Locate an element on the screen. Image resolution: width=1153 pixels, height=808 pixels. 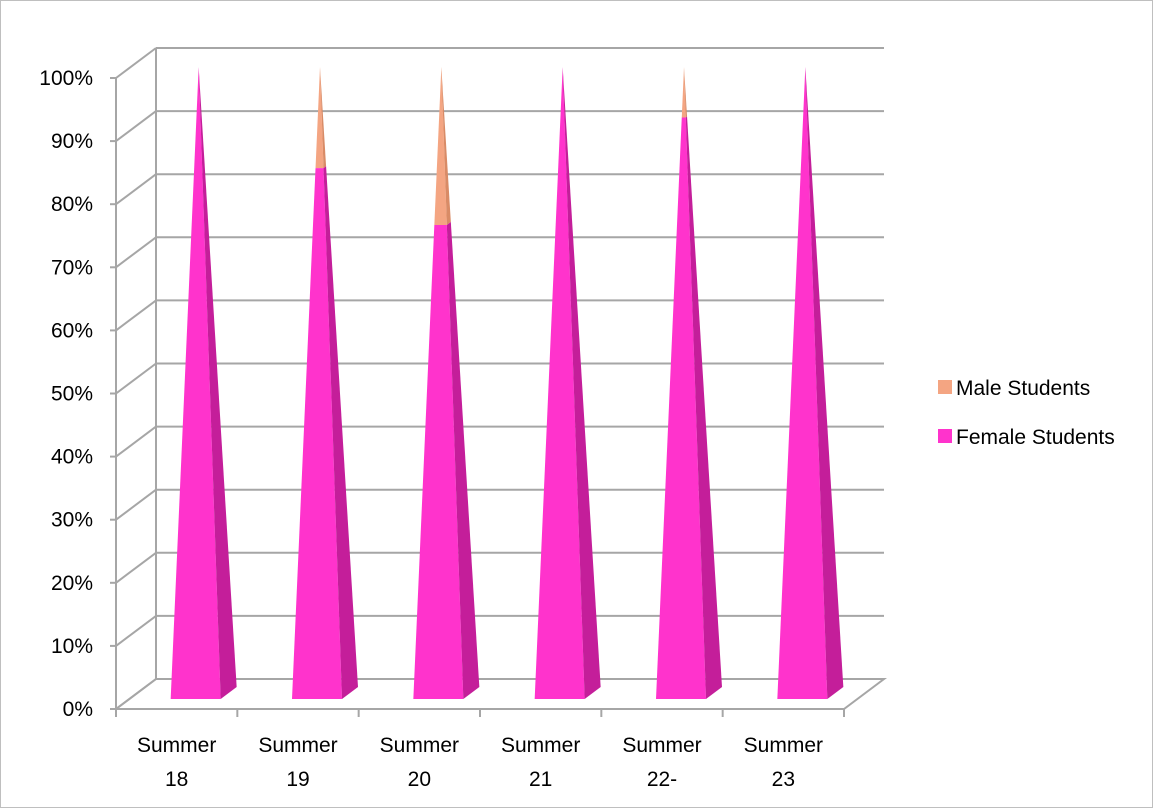
x-tick-label: 23 is located at coordinates (783, 779).